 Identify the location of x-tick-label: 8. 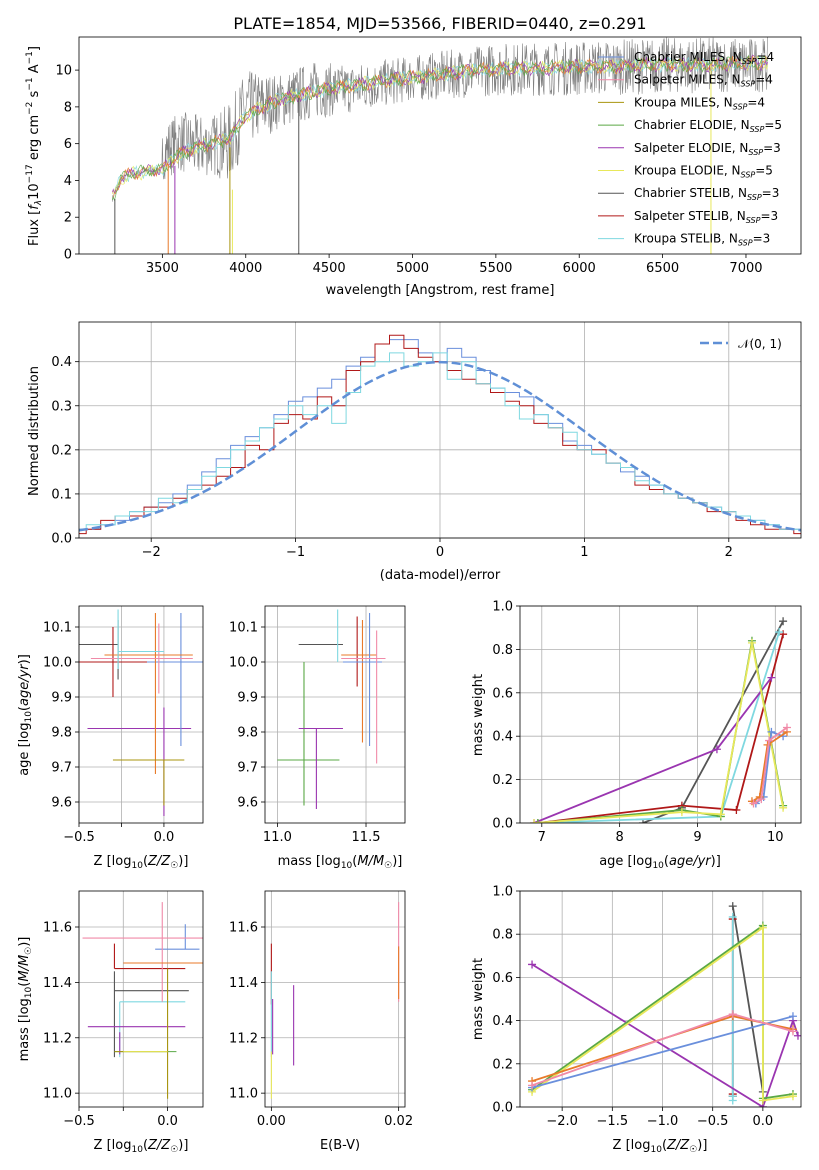
(619, 837).